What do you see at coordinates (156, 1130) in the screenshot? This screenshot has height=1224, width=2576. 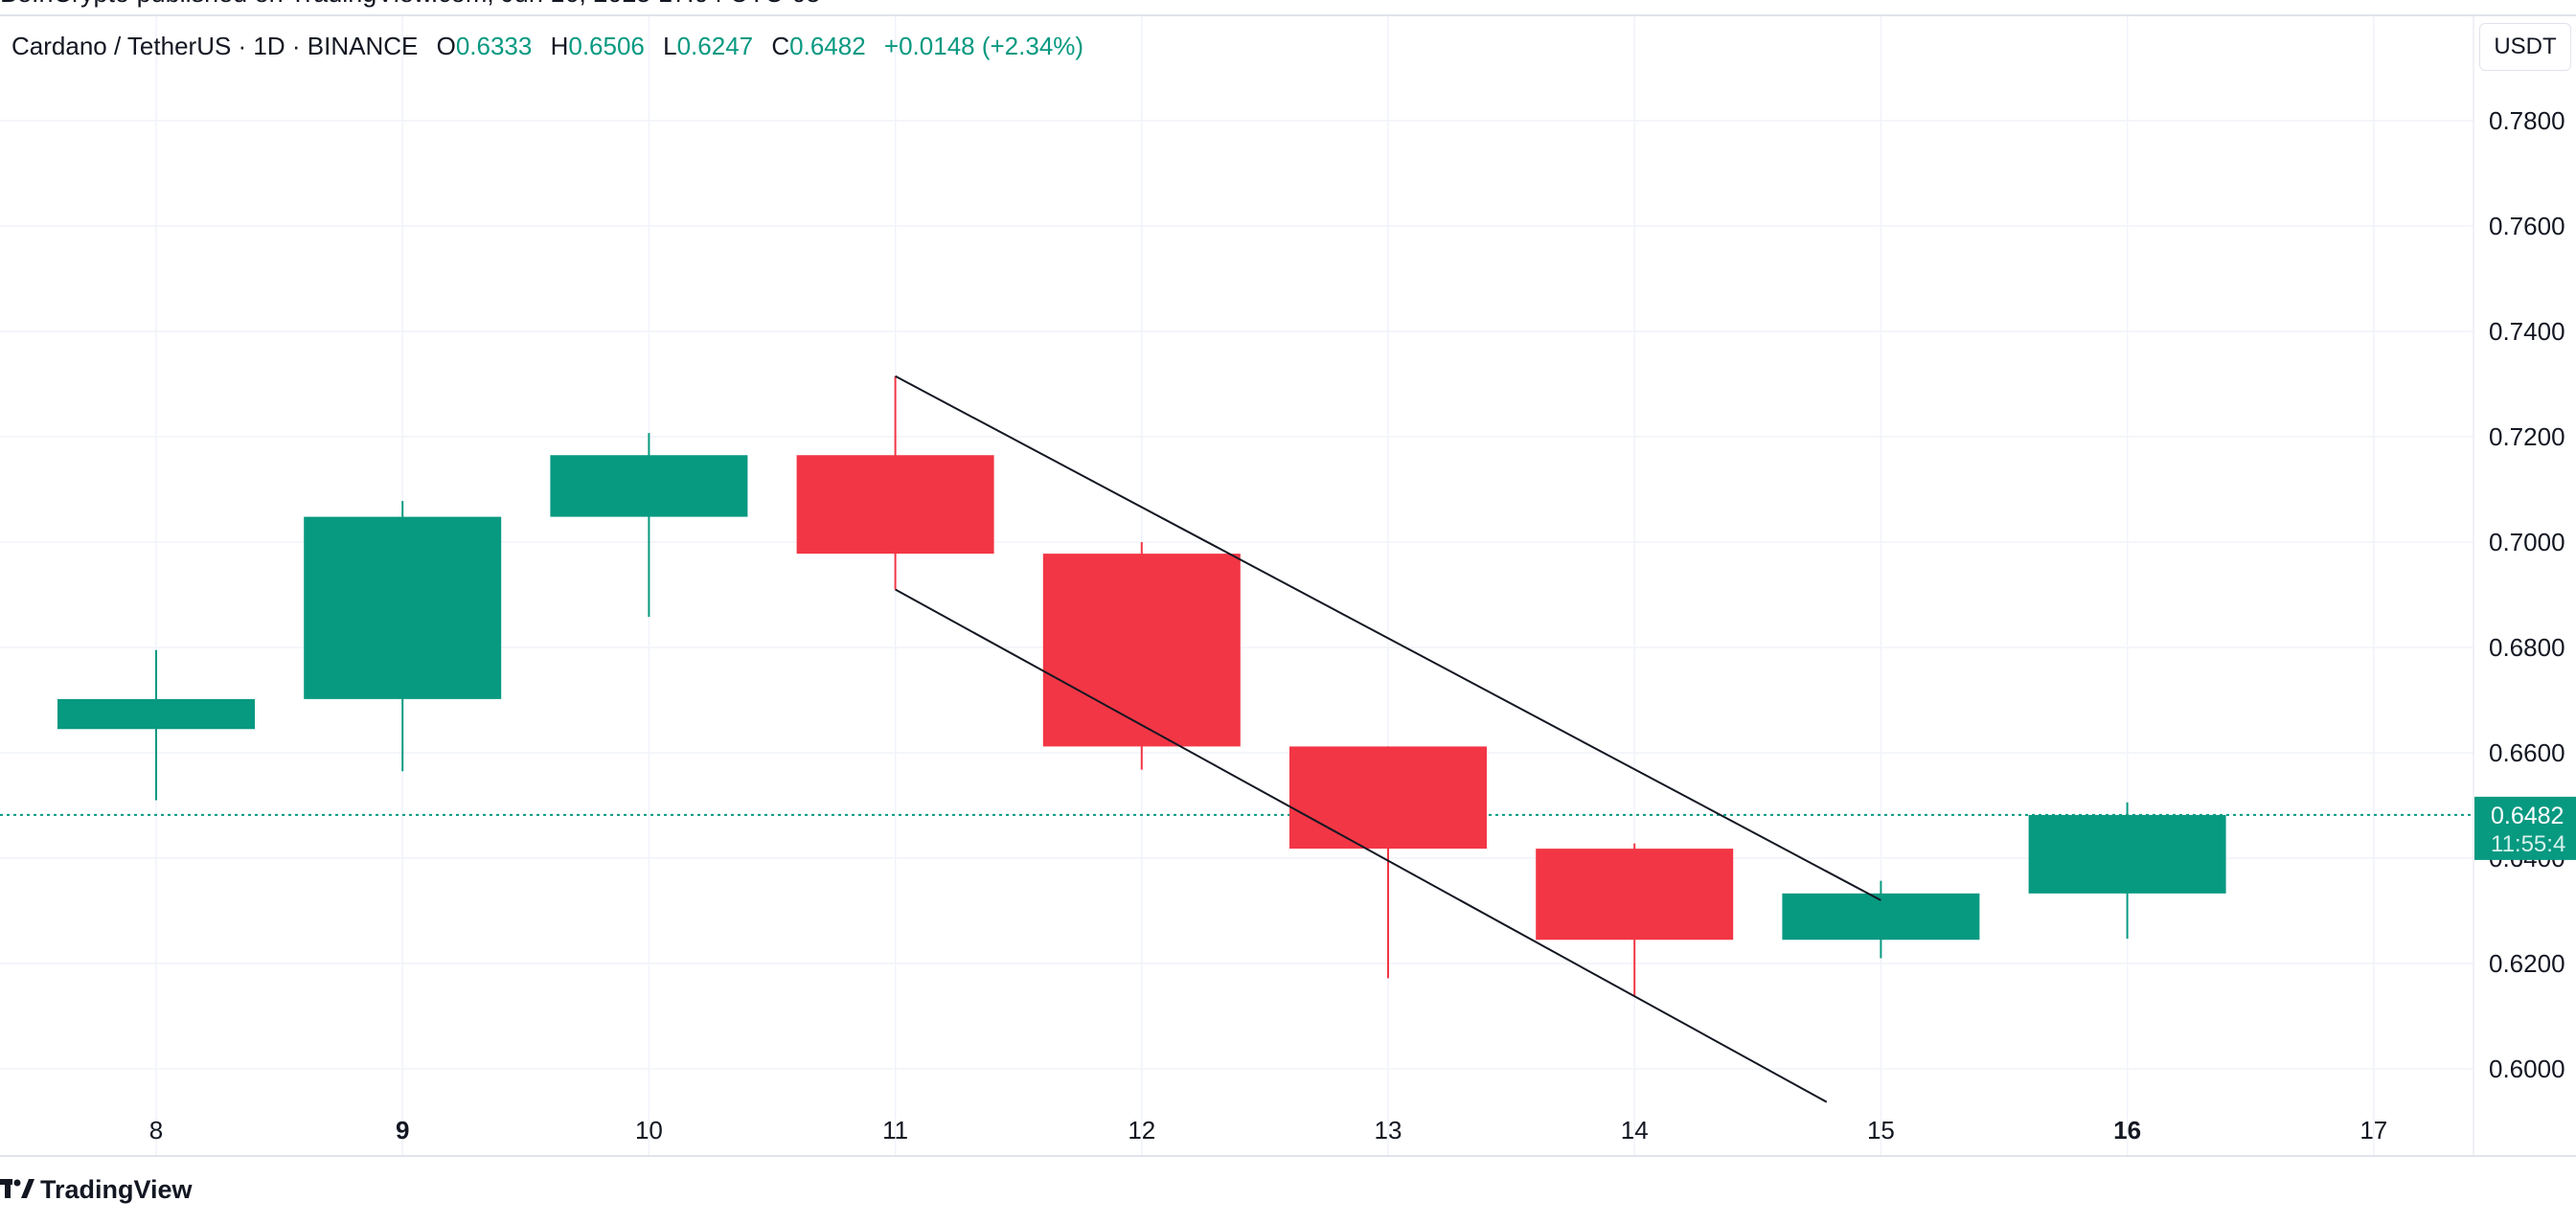 I see `x-tick-label: 8` at bounding box center [156, 1130].